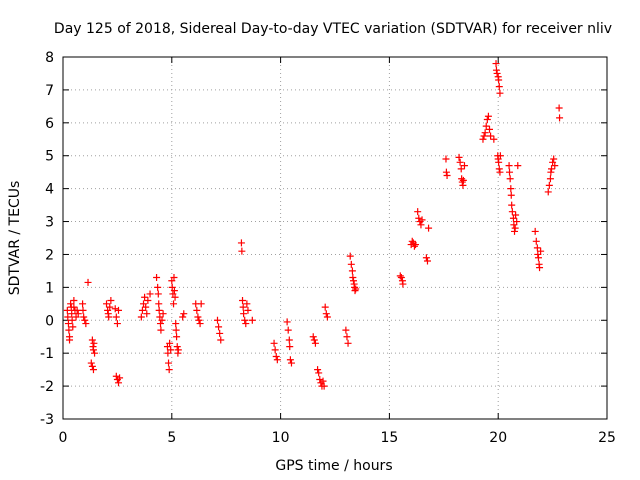 The image size is (640, 480). What do you see at coordinates (47, 420) in the screenshot?
I see `y-tick-label: -3` at bounding box center [47, 420].